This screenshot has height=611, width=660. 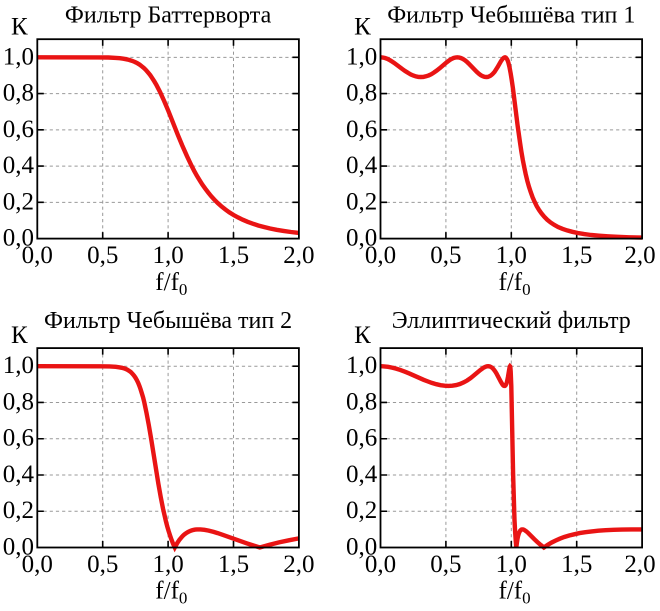 I want to click on svg-text: Фильтр Чебышёва тип 1, so click(x=511, y=16).